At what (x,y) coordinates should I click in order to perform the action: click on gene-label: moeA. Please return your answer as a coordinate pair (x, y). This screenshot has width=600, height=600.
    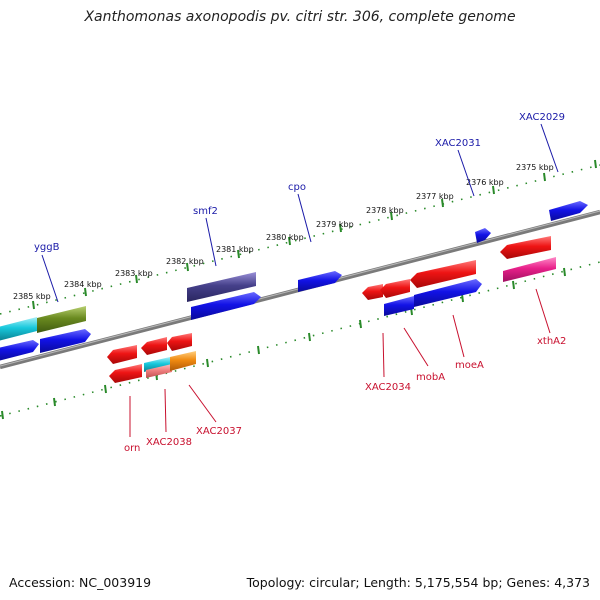
    Looking at the image, I should click on (469, 365).